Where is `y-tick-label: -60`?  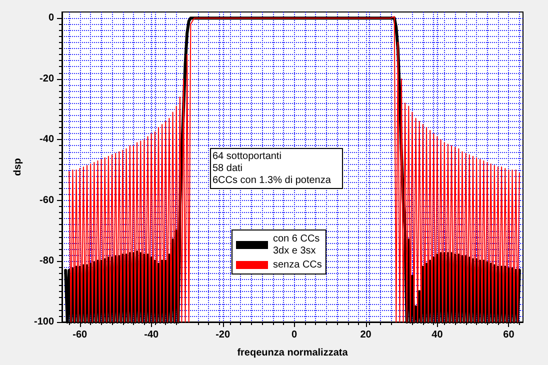
y-tick-label: -60 is located at coordinates (47, 200).